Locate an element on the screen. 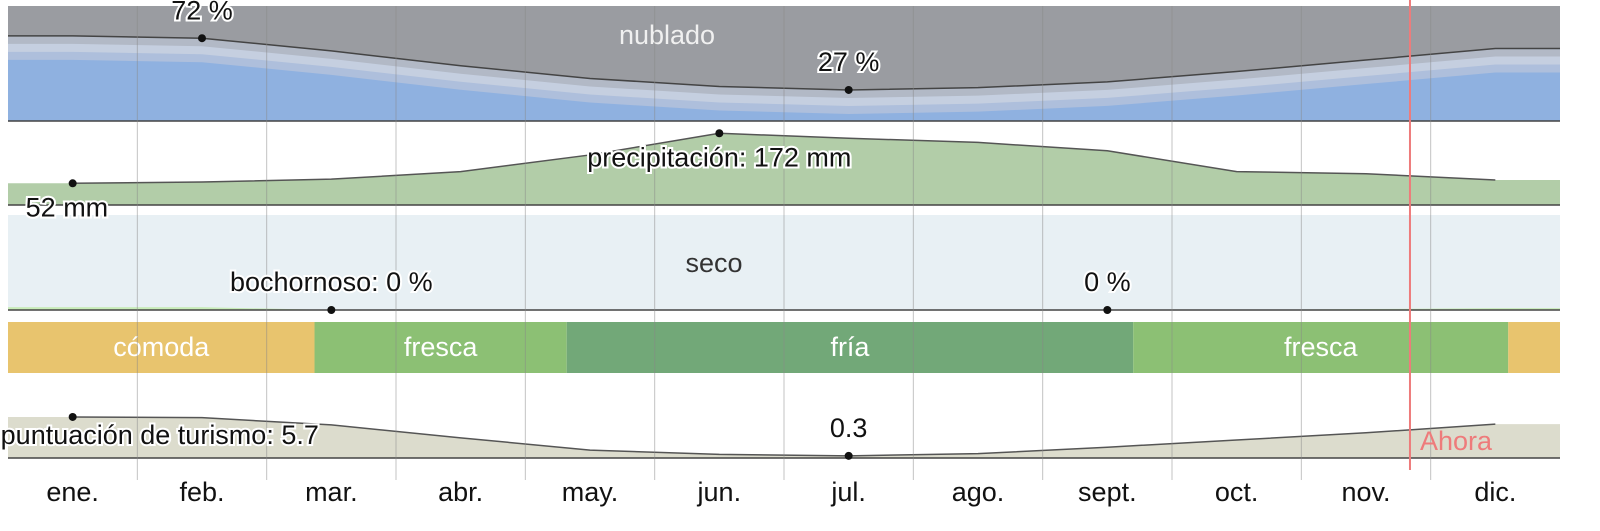  temp-band-label: cómoda is located at coordinates (161, 347).